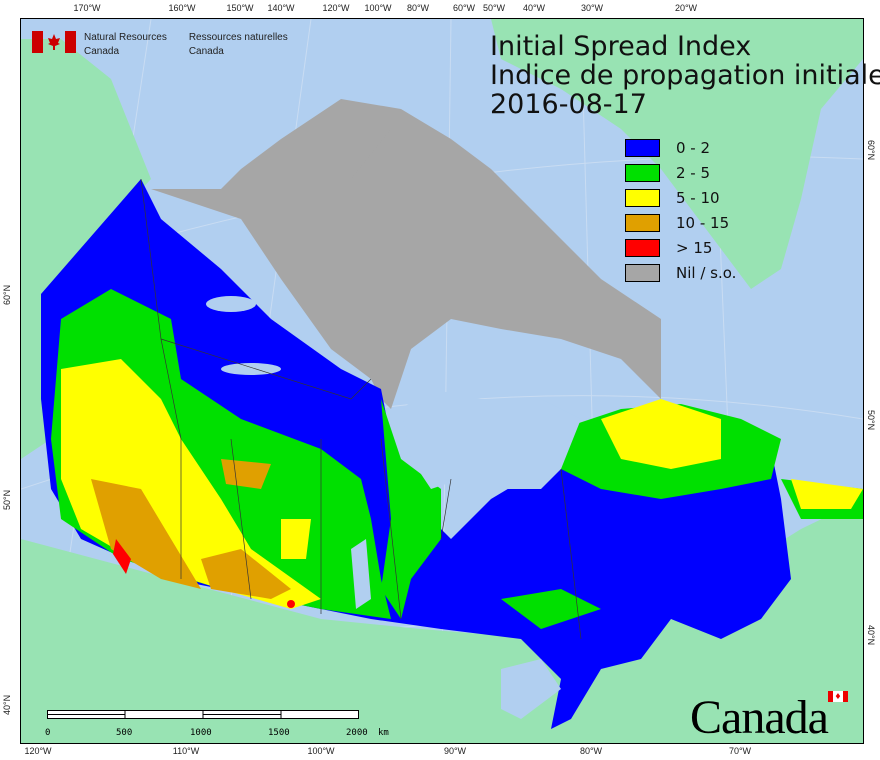 The height and width of the screenshot is (760, 880). I want to click on org-name-en: Natural Resources, so click(125, 37).